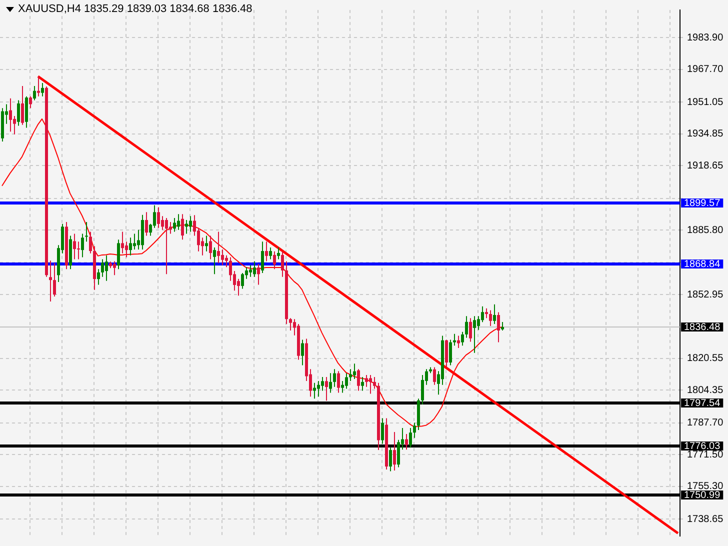 Image resolution: width=728 pixels, height=546 pixels. I want to click on chart-title: XAUUSD,H4 1835.29 1839.03 1834.68 1836.48, so click(135, 9).